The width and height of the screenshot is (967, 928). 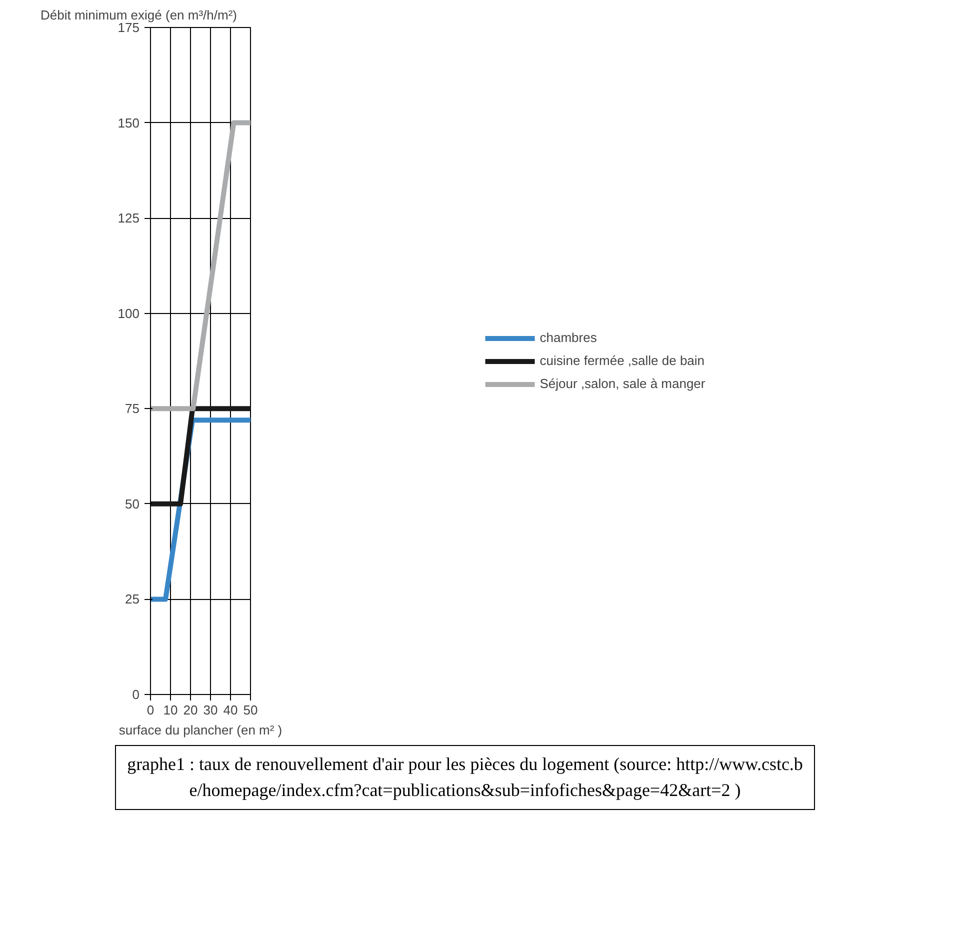 I want to click on x-tick-label: 30, so click(x=210, y=710).